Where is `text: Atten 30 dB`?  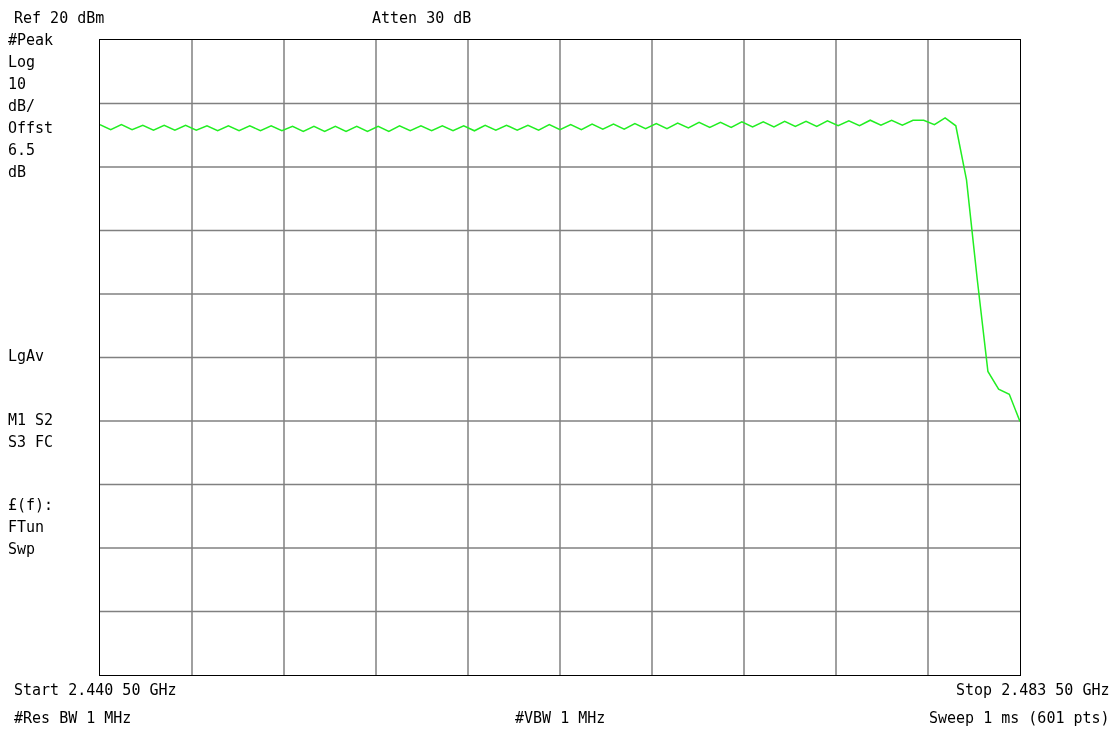 text: Atten 30 dB is located at coordinates (422, 18).